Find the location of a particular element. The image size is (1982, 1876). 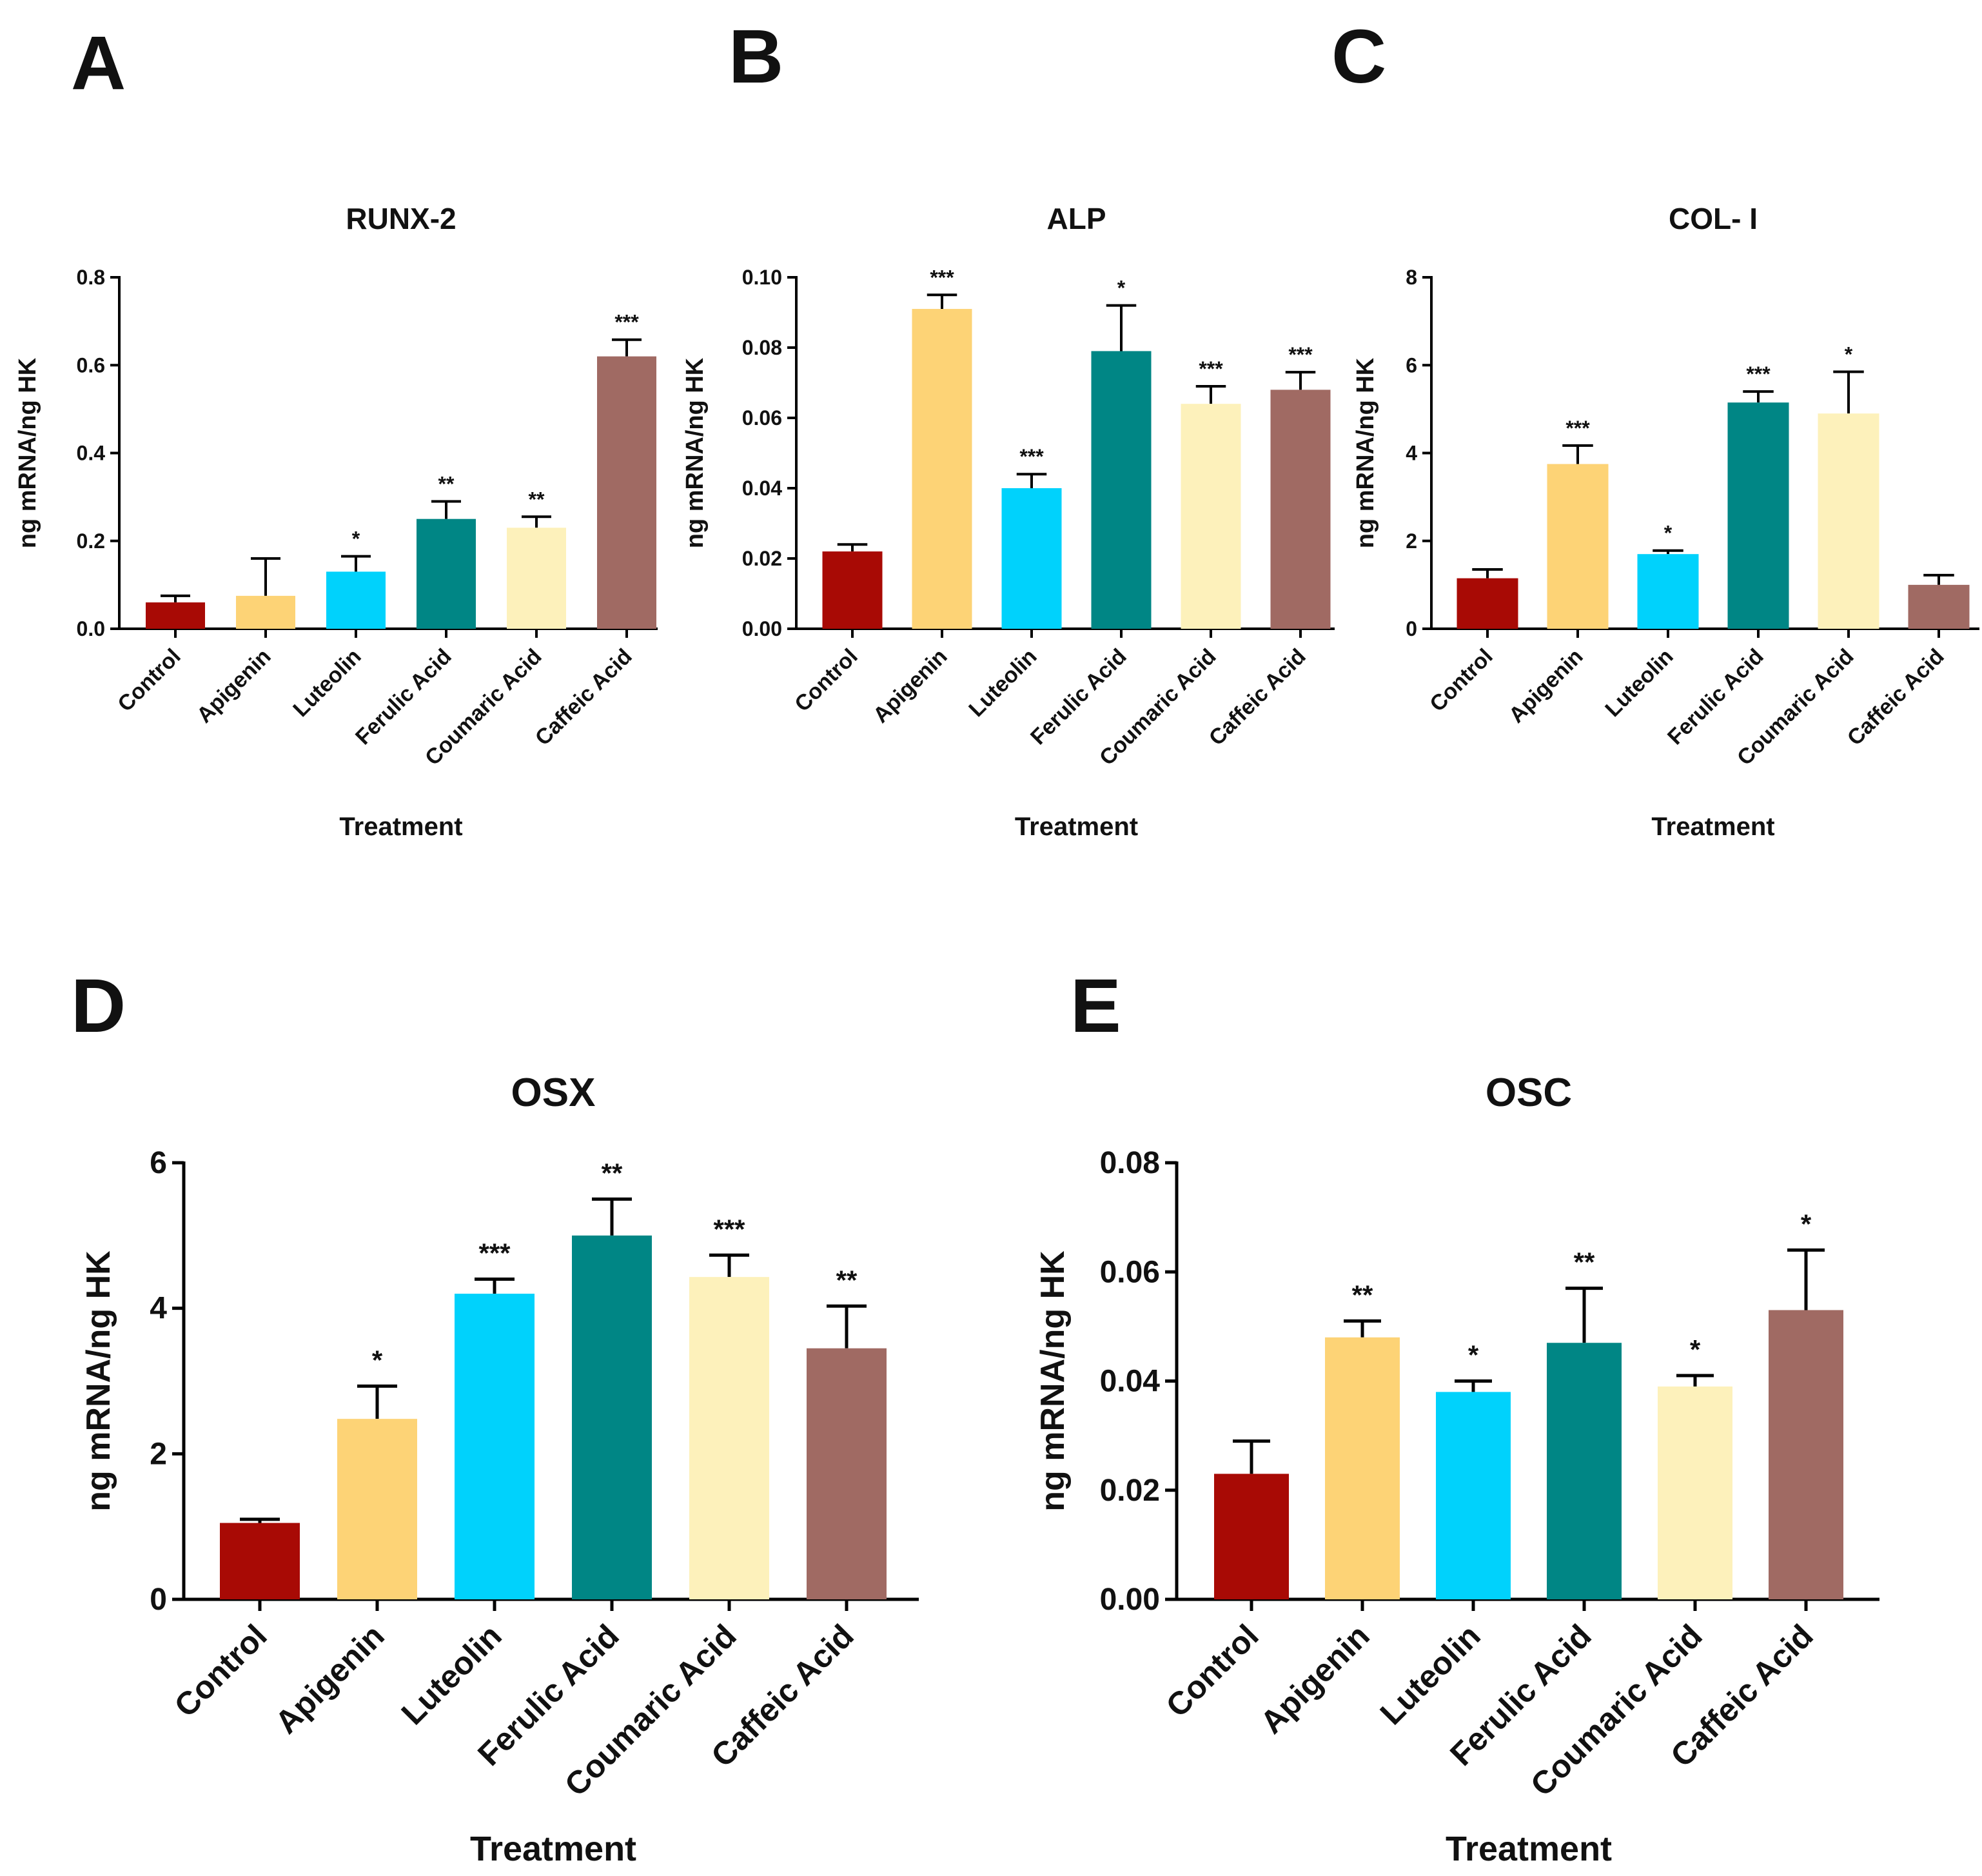

panel-letter: D is located at coordinates (98, 1006).